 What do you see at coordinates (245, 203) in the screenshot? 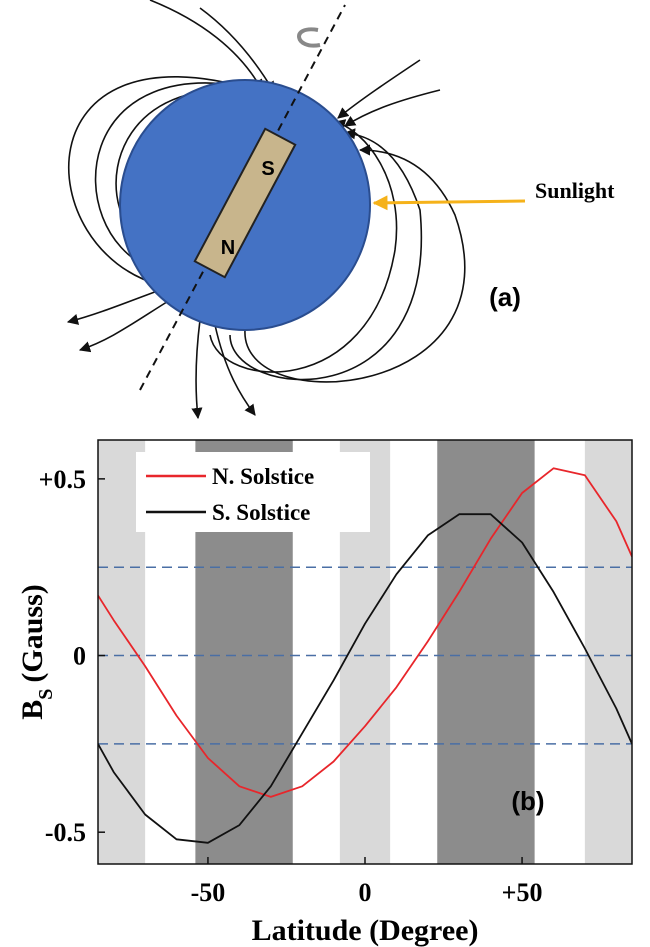
I see `bar-magnet` at bounding box center [245, 203].